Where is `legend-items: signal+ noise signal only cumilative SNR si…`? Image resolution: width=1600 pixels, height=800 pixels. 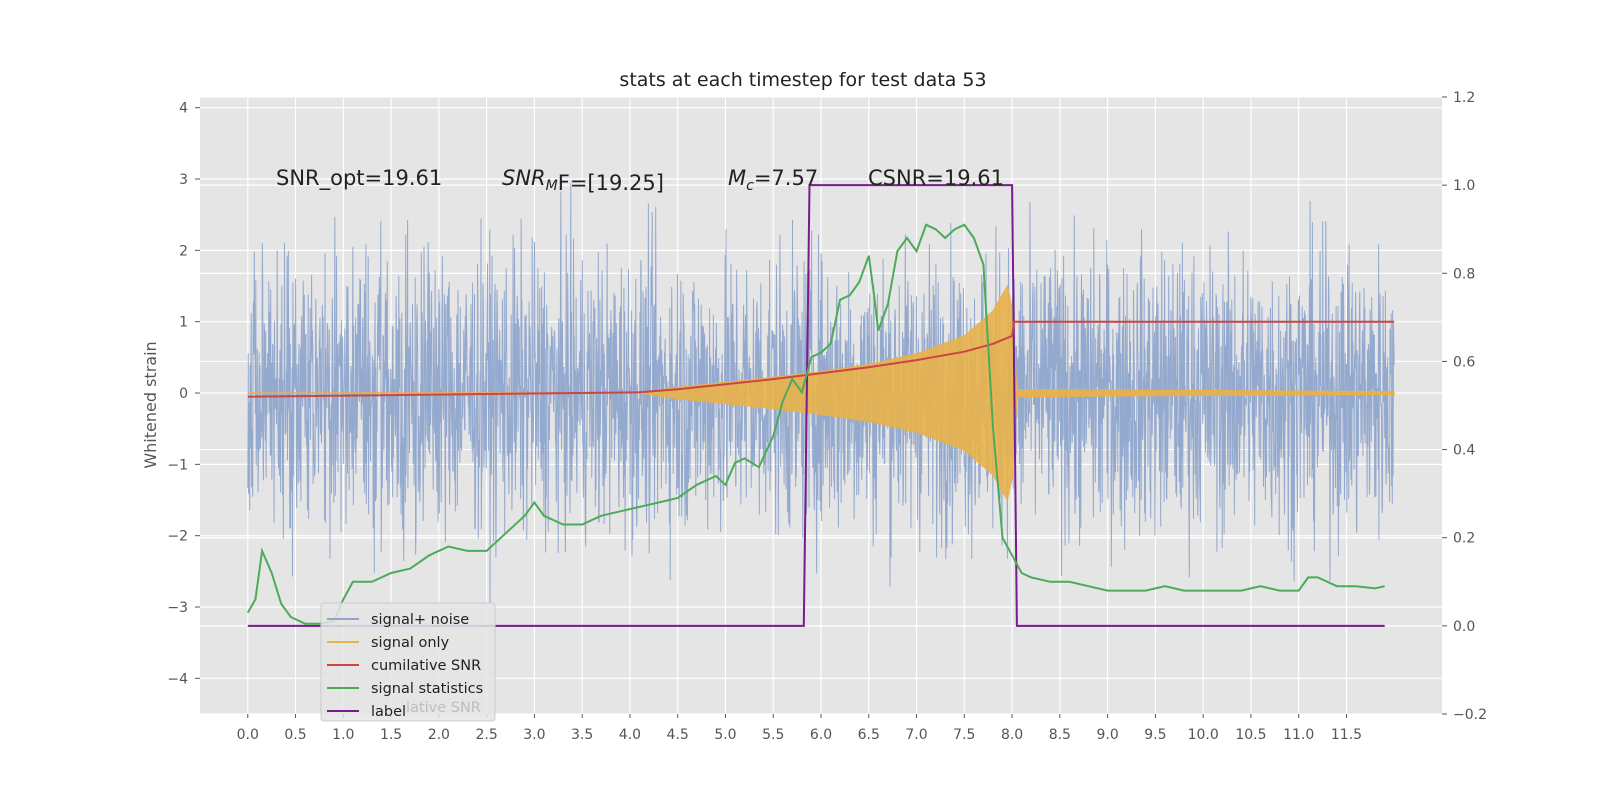
legend-items: signal+ noise signal only cumilative SNR si… is located at coordinates (405, 666).